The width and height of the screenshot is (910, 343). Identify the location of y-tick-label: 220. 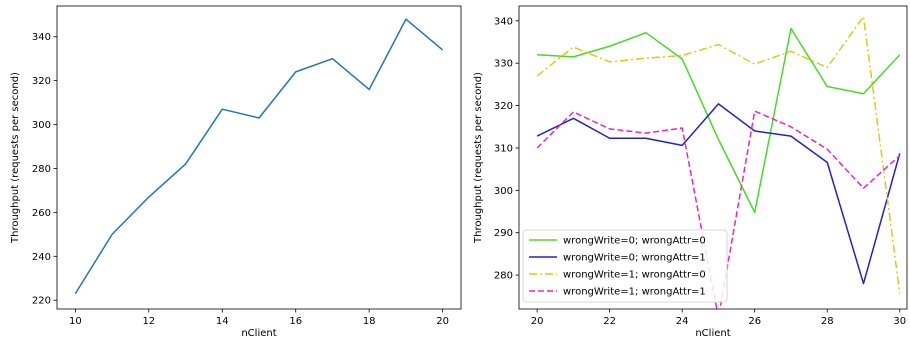
(41, 301).